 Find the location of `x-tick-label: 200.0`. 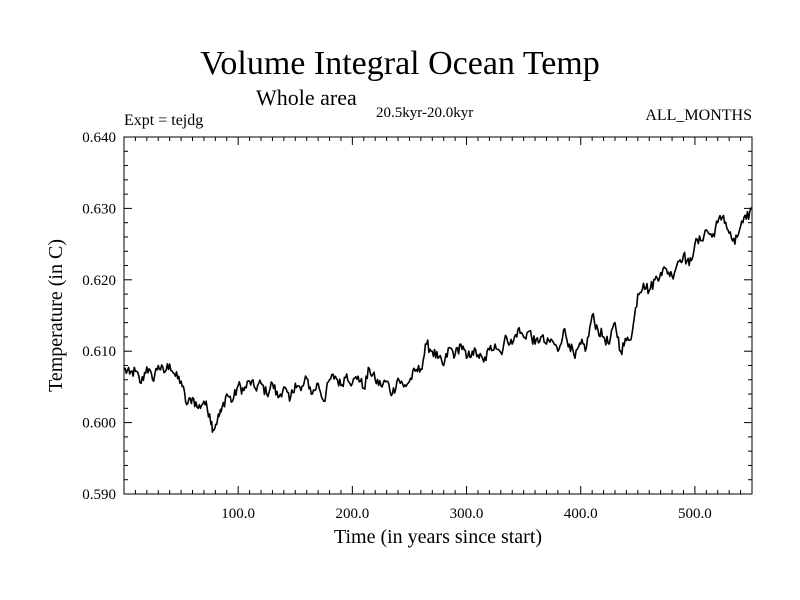

x-tick-label: 200.0 is located at coordinates (352, 514).